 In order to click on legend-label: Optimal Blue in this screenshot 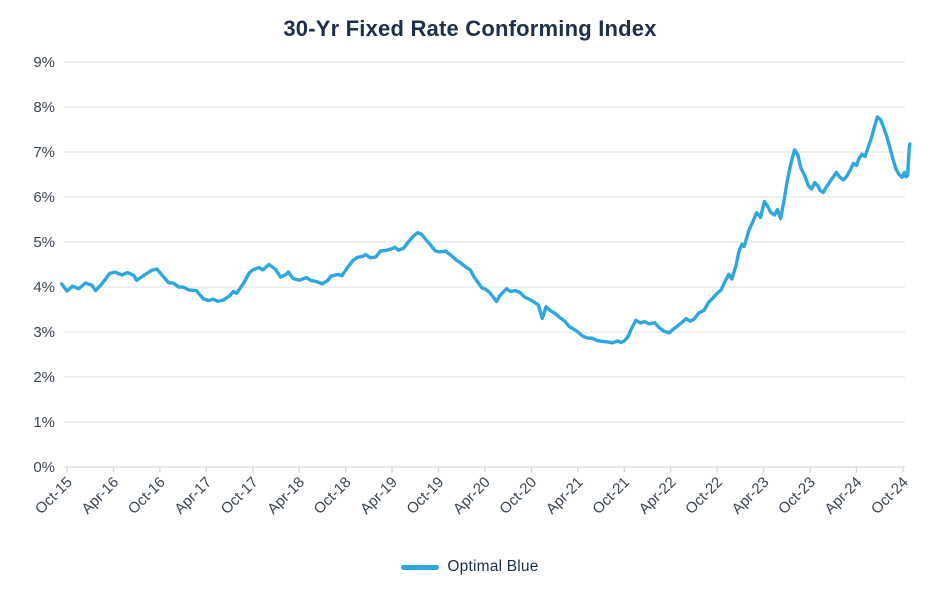, I will do `click(493, 566)`.